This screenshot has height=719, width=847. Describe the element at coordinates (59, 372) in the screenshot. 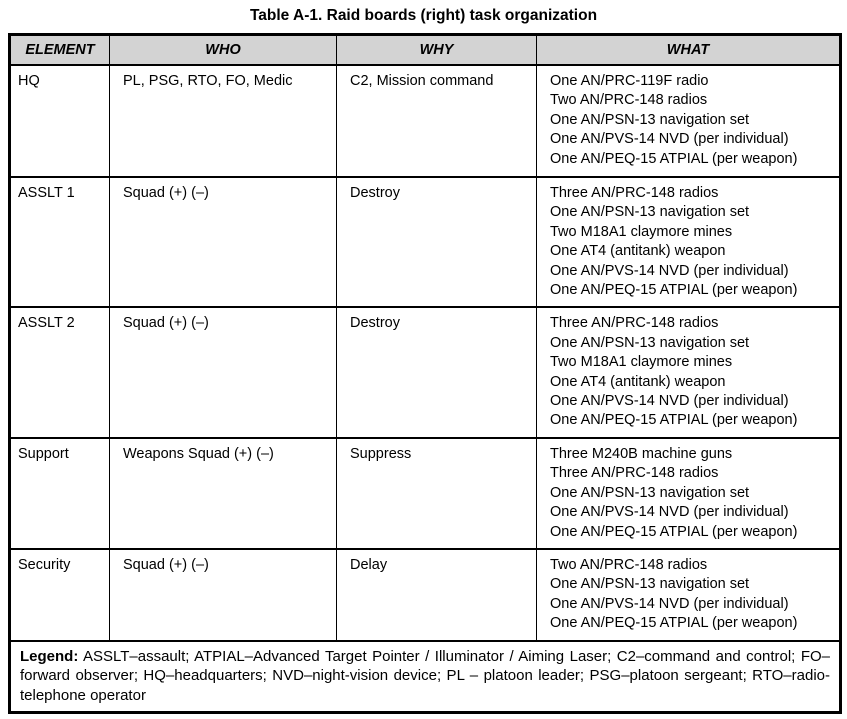

I see `element-cell: ASSLT 2` at that location.